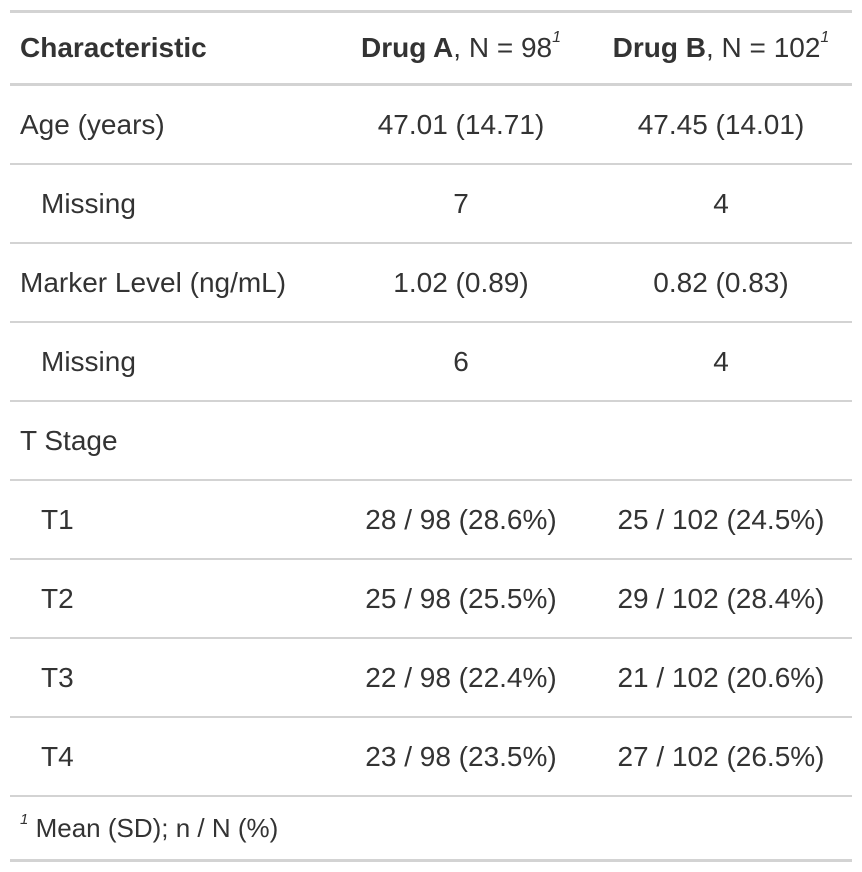 The width and height of the screenshot is (862, 872). What do you see at coordinates (171, 520) in the screenshot?
I see `row-label: T1` at bounding box center [171, 520].